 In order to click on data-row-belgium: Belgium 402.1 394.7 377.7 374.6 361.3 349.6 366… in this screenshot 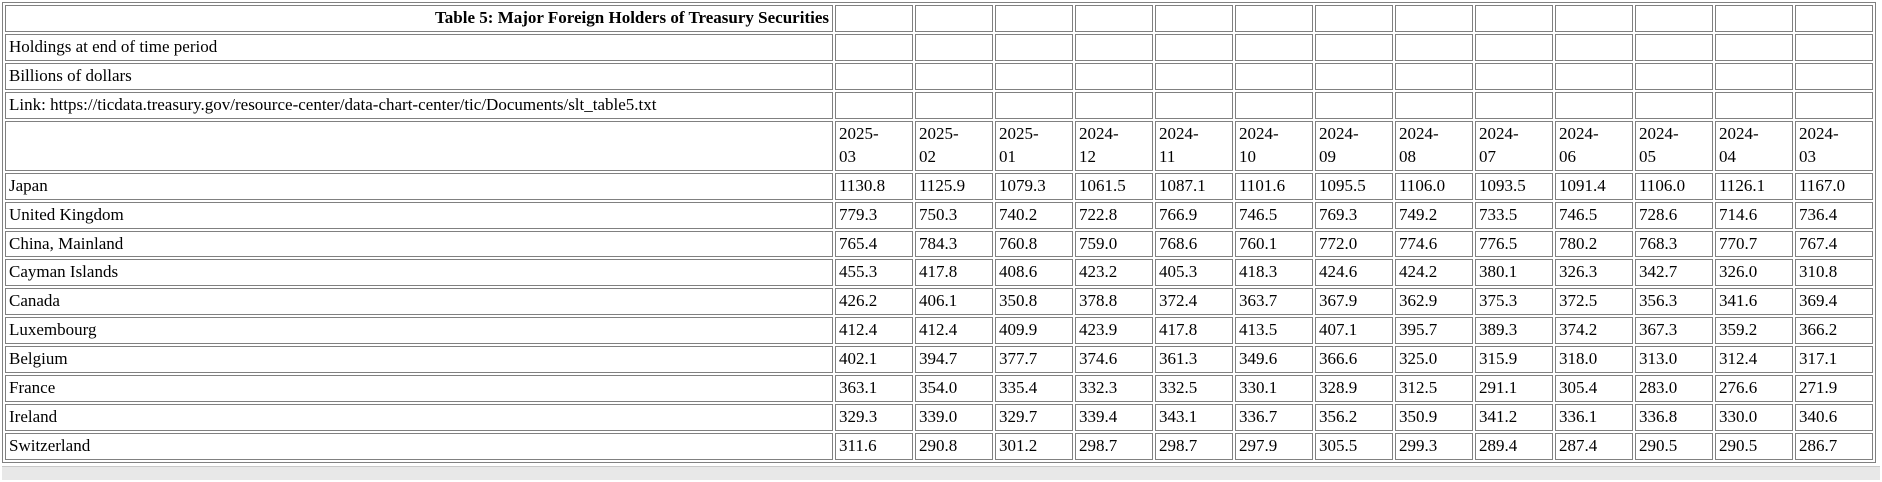, I will do `click(939, 360)`.